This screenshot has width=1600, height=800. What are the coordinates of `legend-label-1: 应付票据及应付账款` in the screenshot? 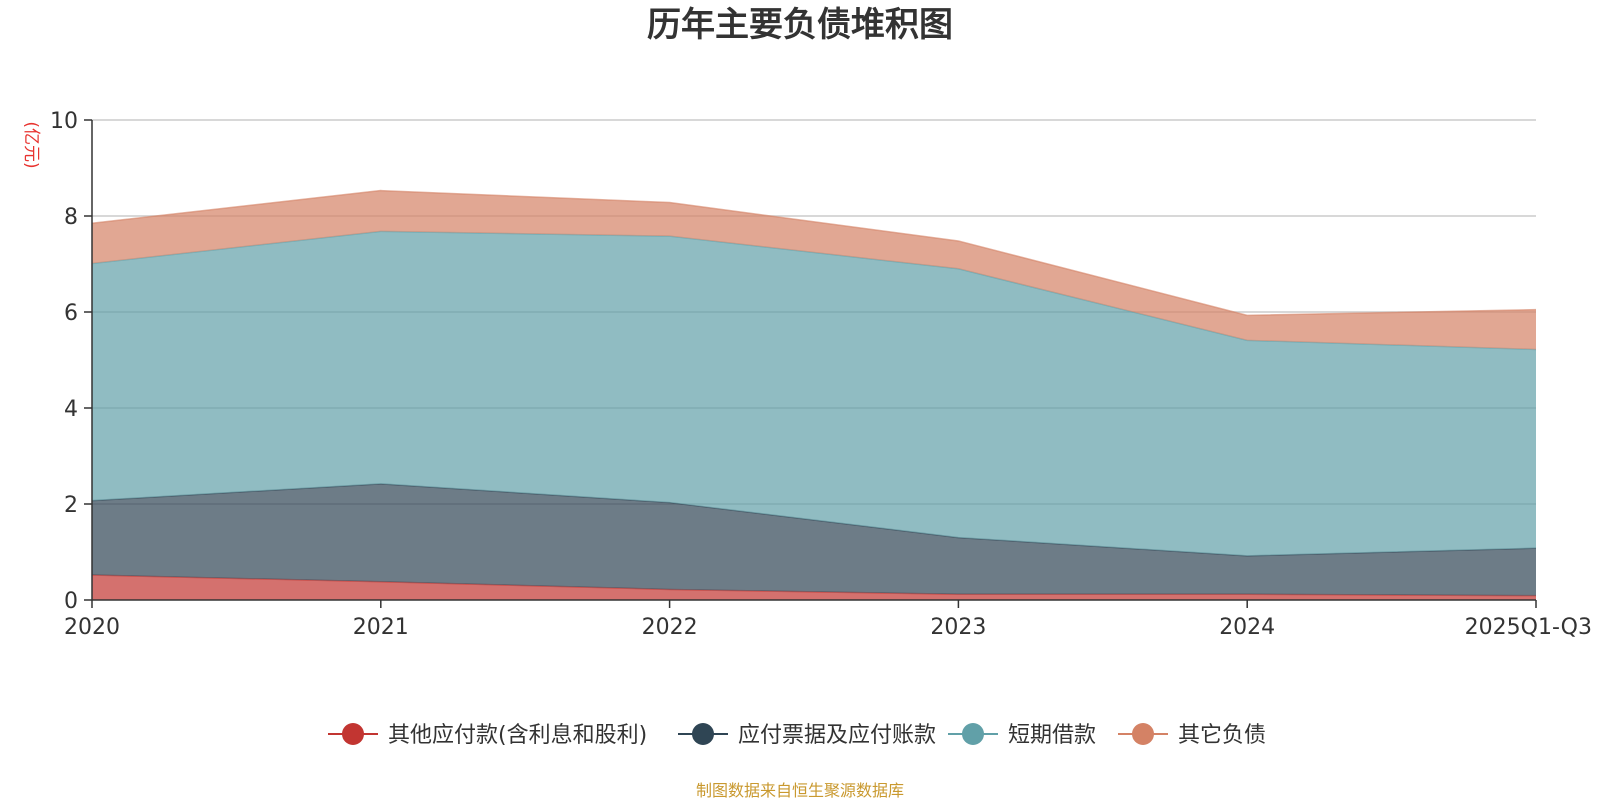 It's located at (837, 735).